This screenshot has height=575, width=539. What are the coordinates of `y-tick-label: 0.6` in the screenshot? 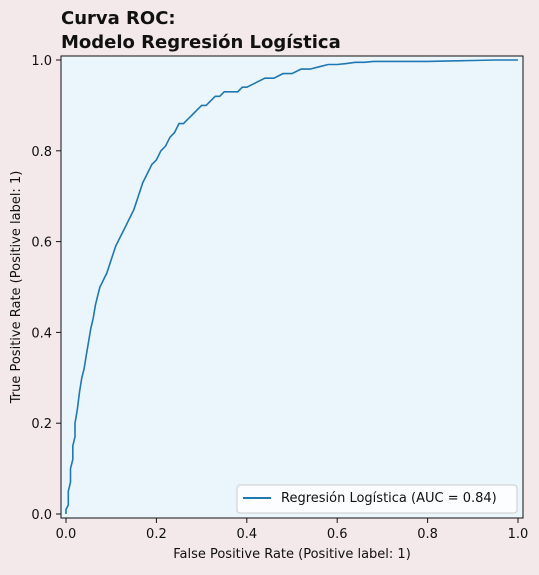 It's located at (41, 243).